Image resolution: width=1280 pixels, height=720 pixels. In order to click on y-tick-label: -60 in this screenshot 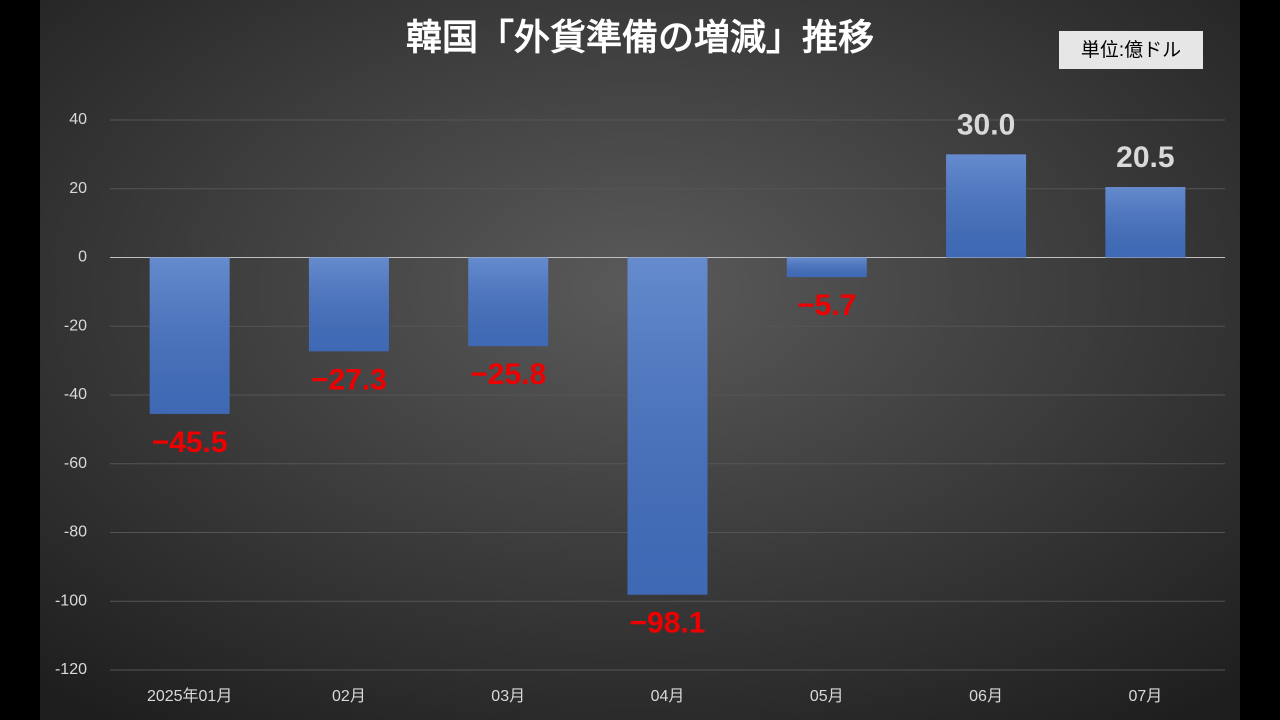, I will do `click(75, 463)`.